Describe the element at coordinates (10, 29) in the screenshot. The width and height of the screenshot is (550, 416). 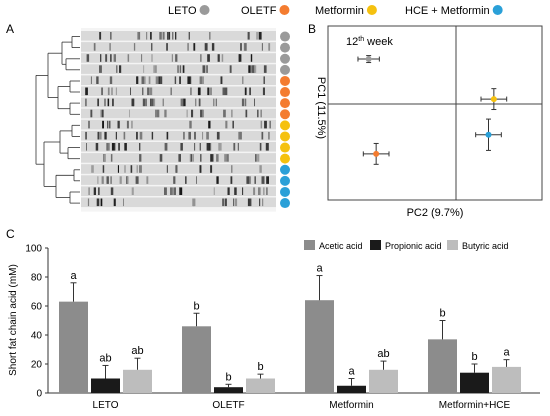
I see `panel-label-a: A` at that location.